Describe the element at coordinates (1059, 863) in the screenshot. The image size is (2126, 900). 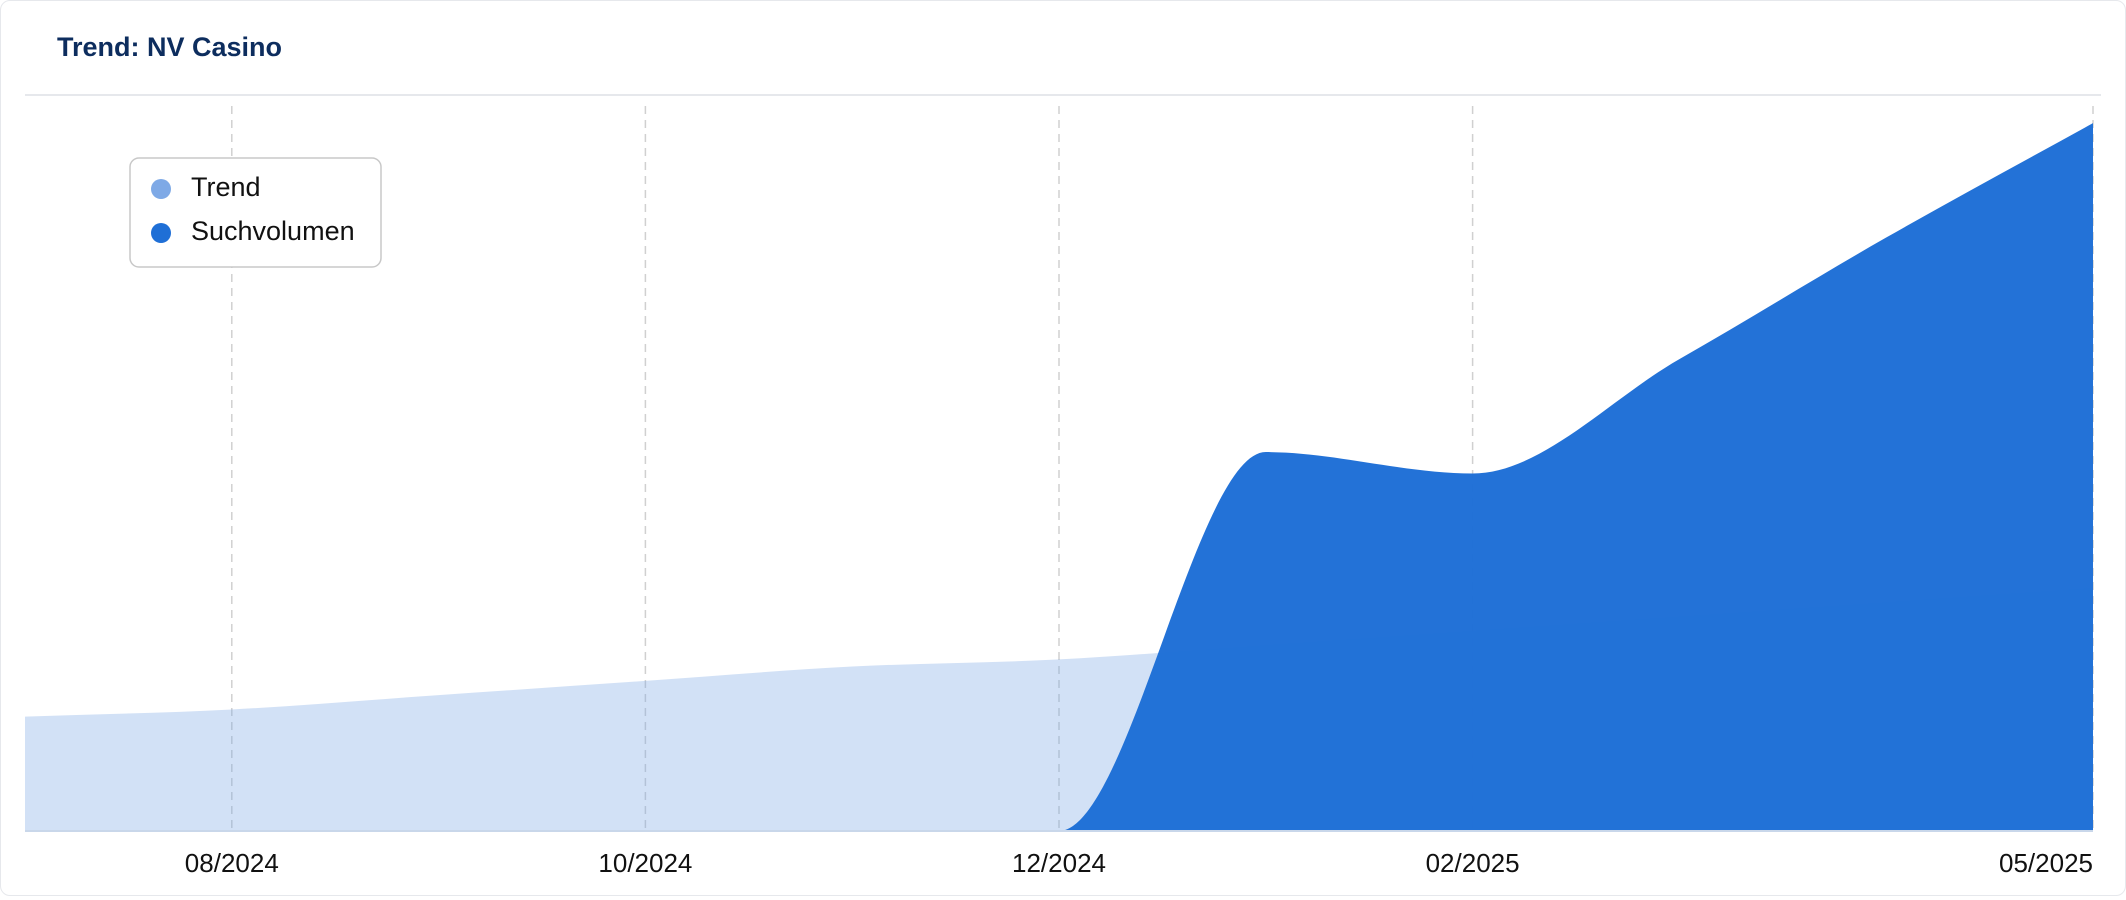
I see `x-tick-label: 12/2024` at that location.